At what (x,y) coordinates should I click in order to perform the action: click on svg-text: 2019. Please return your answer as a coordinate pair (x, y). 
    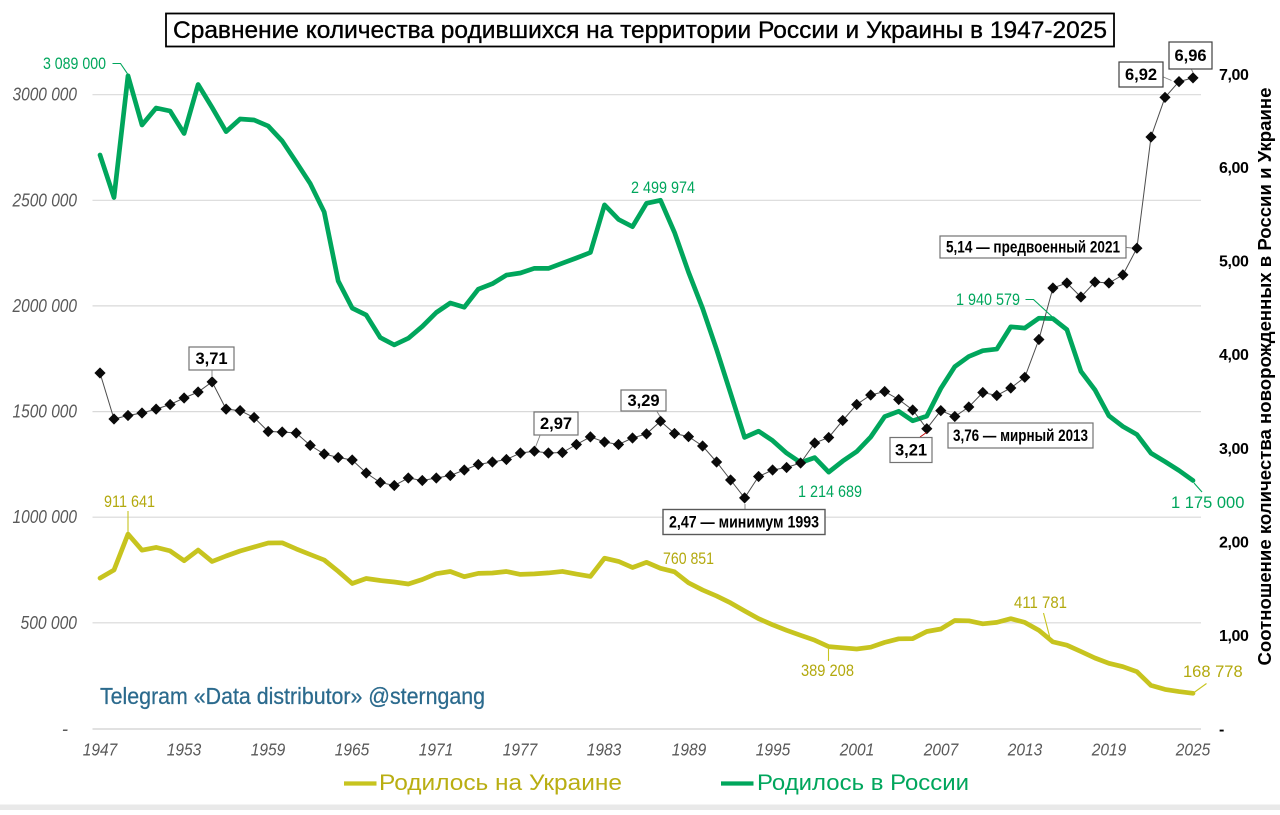
    Looking at the image, I should click on (1109, 750).